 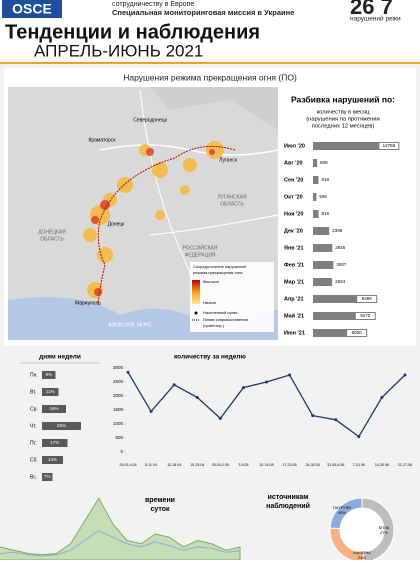 What do you see at coordinates (293, 163) in the screenshot?
I see `category-label: Авг '20` at bounding box center [293, 163].